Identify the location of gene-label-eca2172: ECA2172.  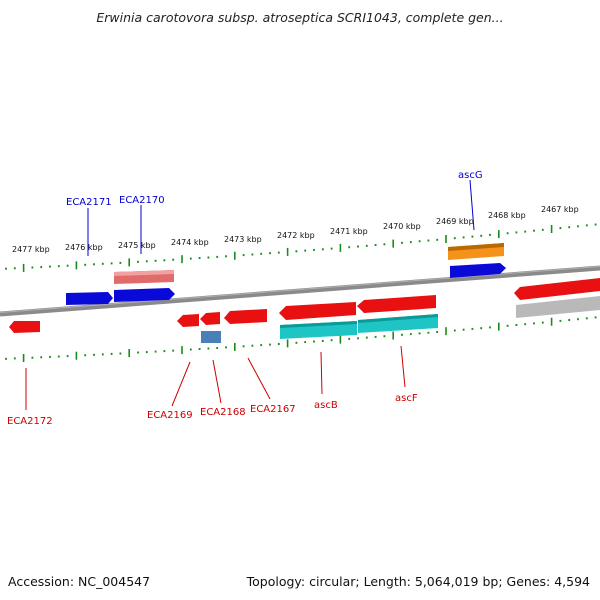
(30, 421).